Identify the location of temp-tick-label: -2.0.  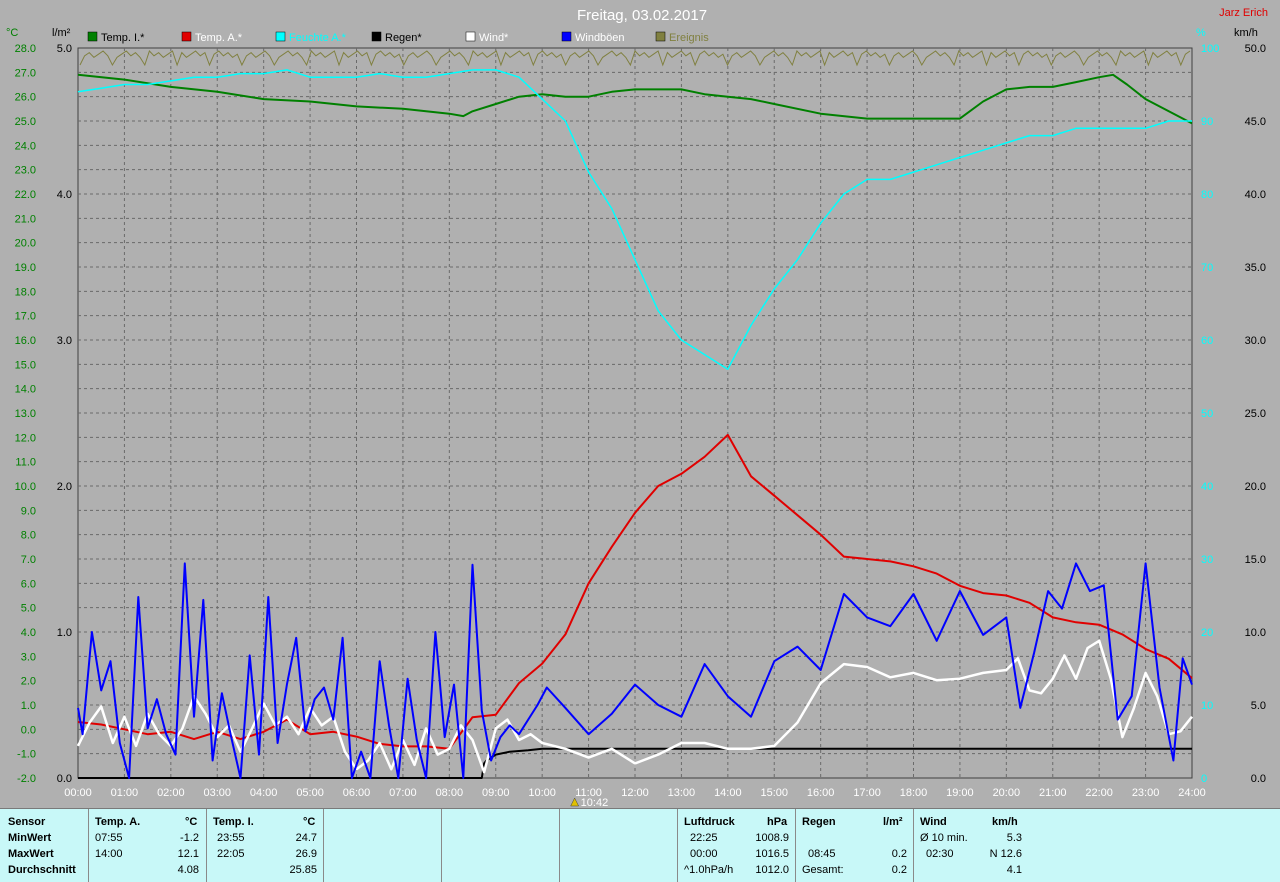
(26, 779).